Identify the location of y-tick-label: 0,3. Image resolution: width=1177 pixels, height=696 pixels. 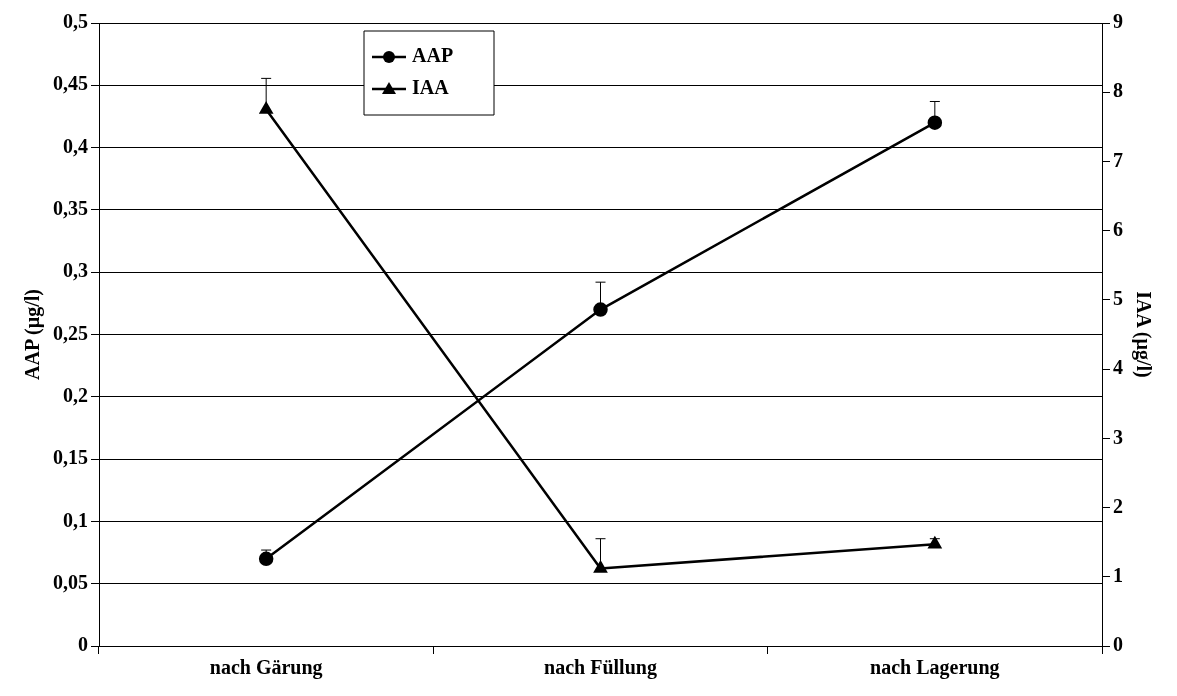
(75, 270).